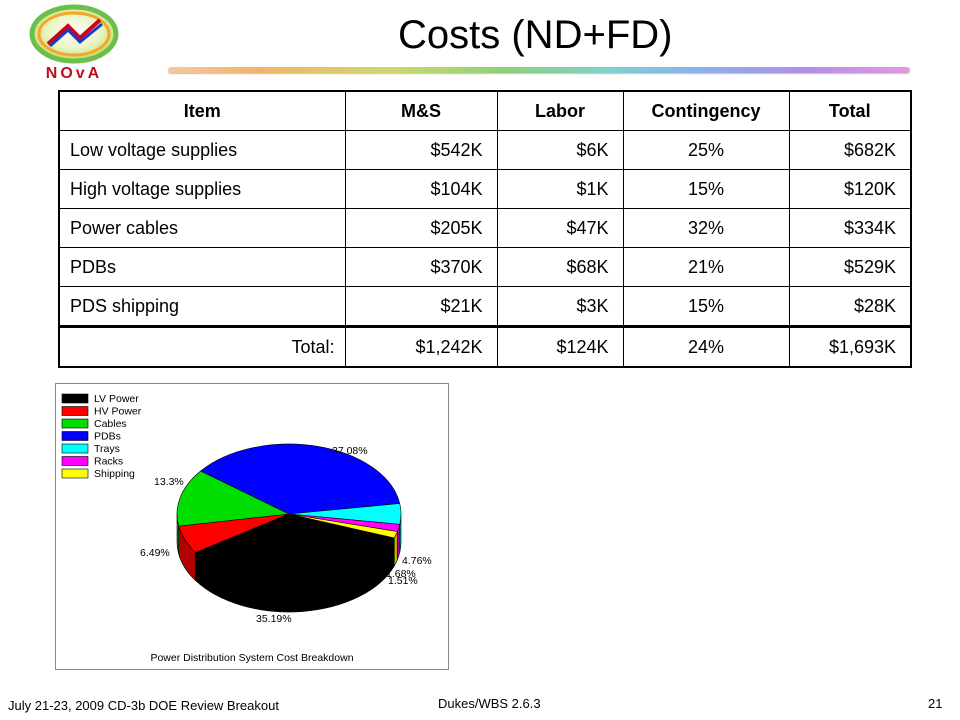 The height and width of the screenshot is (720, 960). What do you see at coordinates (850, 110) in the screenshot?
I see `column-header: Total` at bounding box center [850, 110].